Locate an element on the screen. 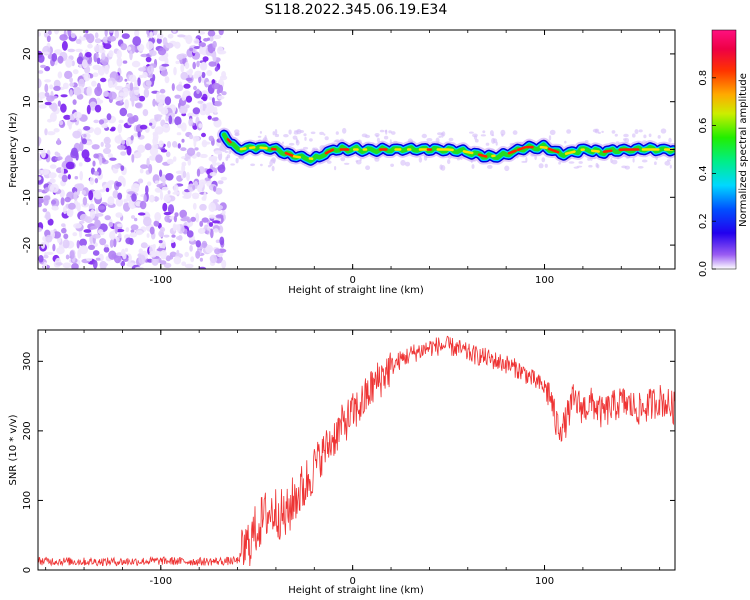  snr-y-label: SNR (10 * v/v) is located at coordinates (13, 449).